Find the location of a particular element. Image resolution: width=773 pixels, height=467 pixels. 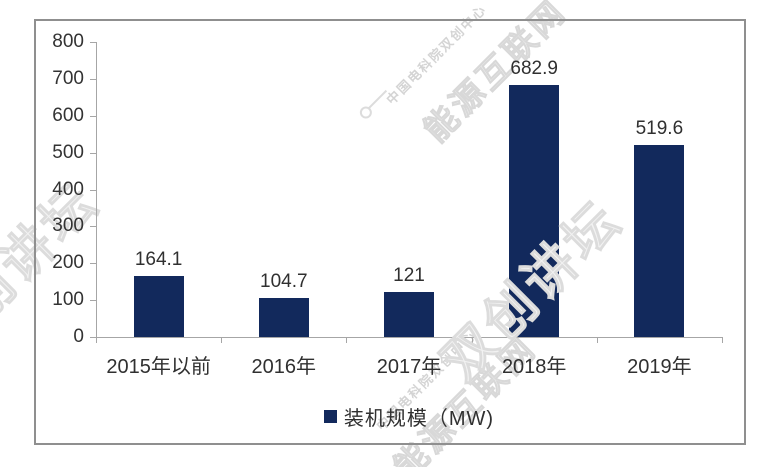

legend: 装机规模（MW) is located at coordinates (409, 416).